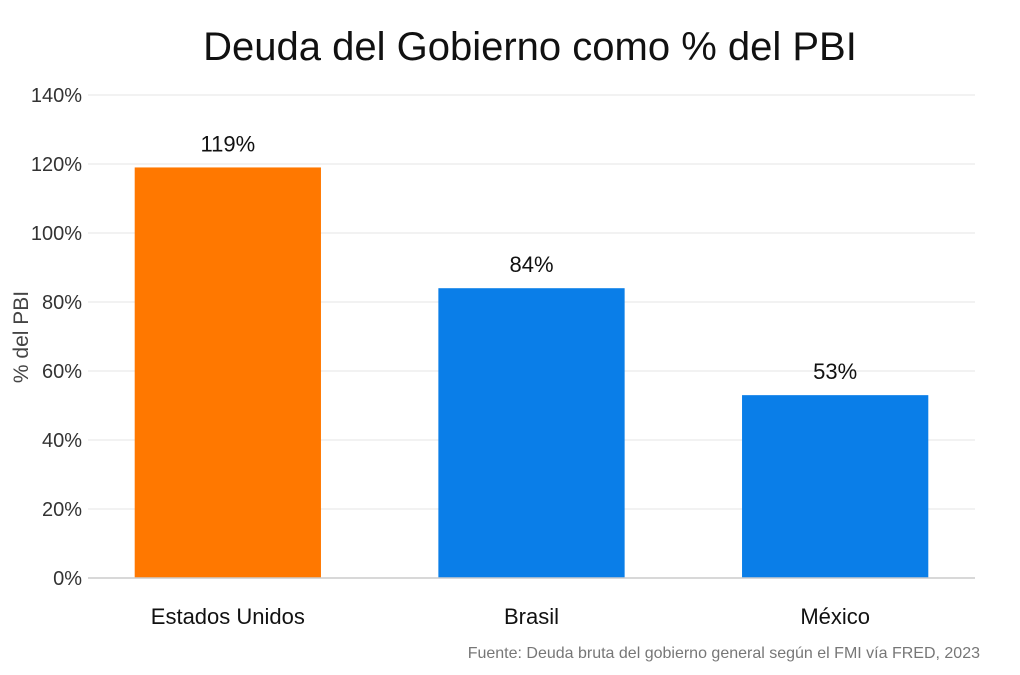  What do you see at coordinates (62, 372) in the screenshot?
I see `y-tick-label: 60%` at bounding box center [62, 372].